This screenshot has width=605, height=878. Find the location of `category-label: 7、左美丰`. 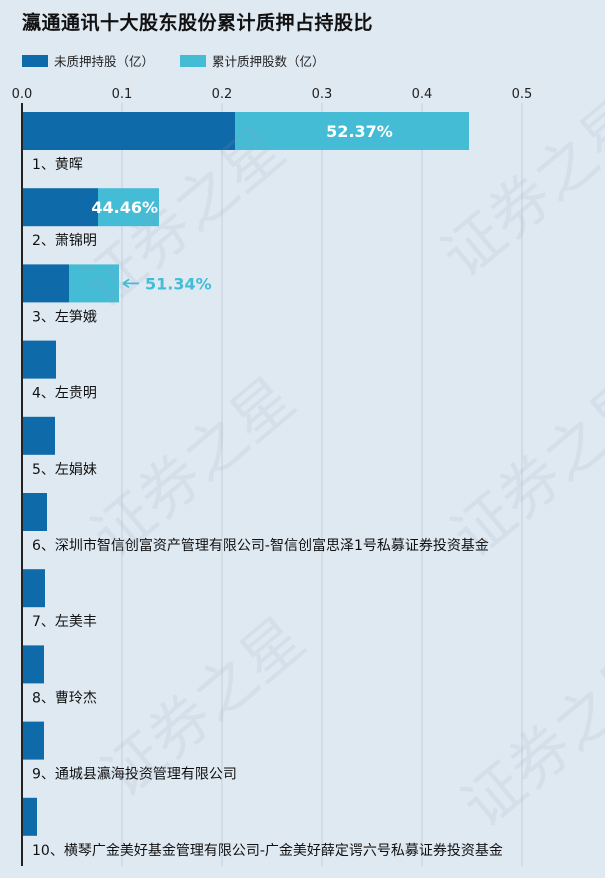

category-label: 7、左美丰 is located at coordinates (64, 622).